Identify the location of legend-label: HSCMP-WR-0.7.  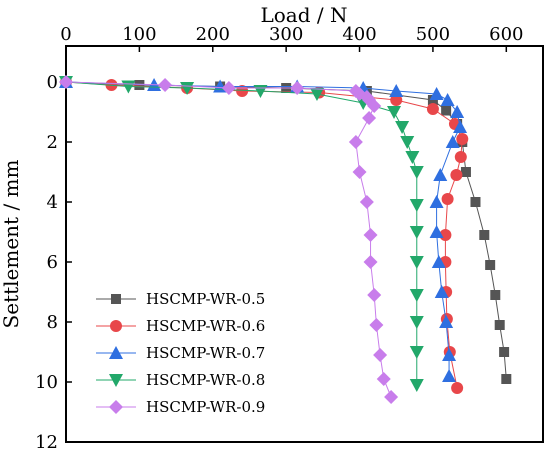
(205, 353).